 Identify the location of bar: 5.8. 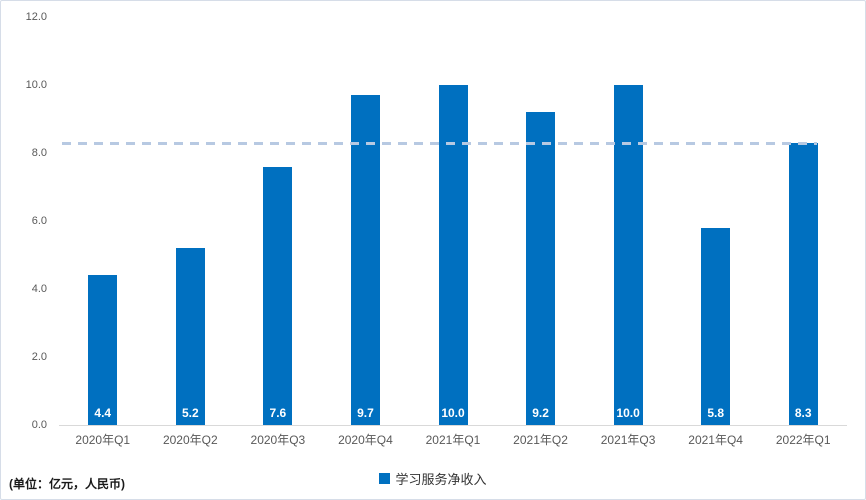
(716, 326).